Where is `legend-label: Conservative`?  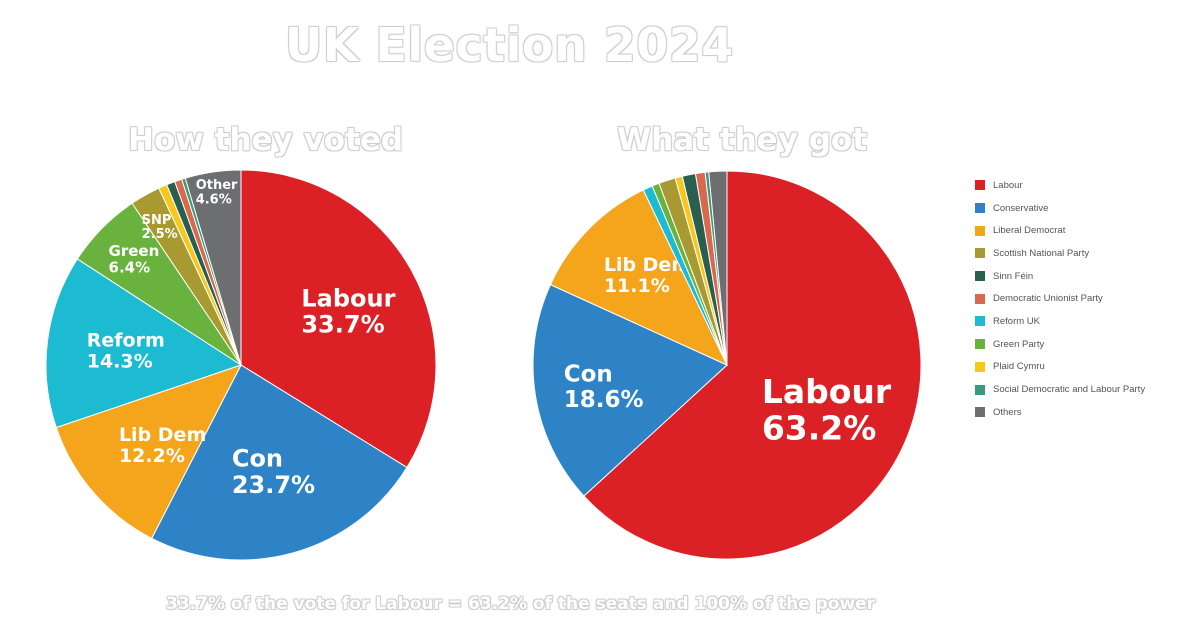
legend-label: Conservative is located at coordinates (1021, 208).